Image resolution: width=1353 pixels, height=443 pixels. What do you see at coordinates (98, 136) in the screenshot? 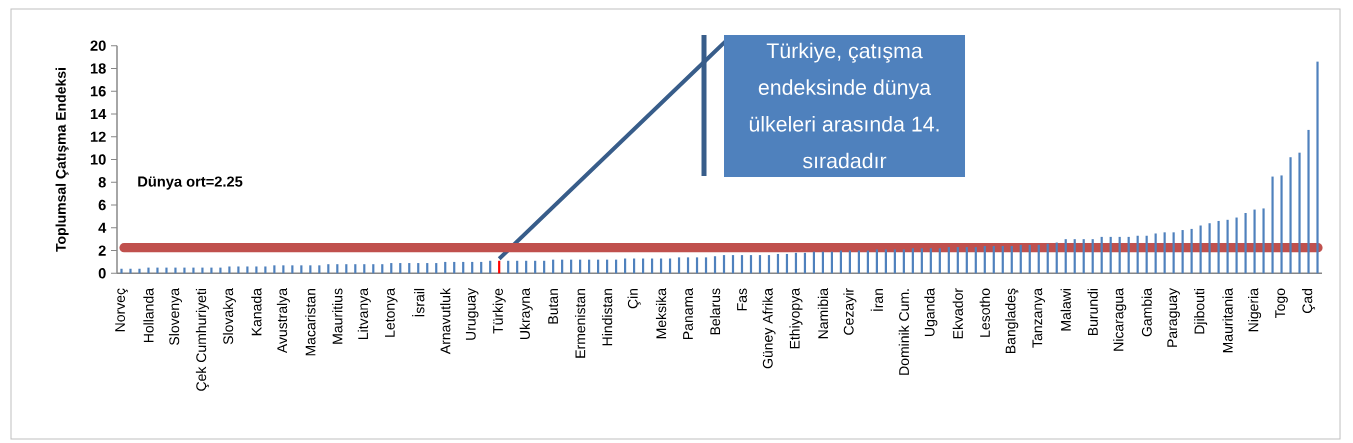
I see `y-tick-label: 12` at bounding box center [98, 136].